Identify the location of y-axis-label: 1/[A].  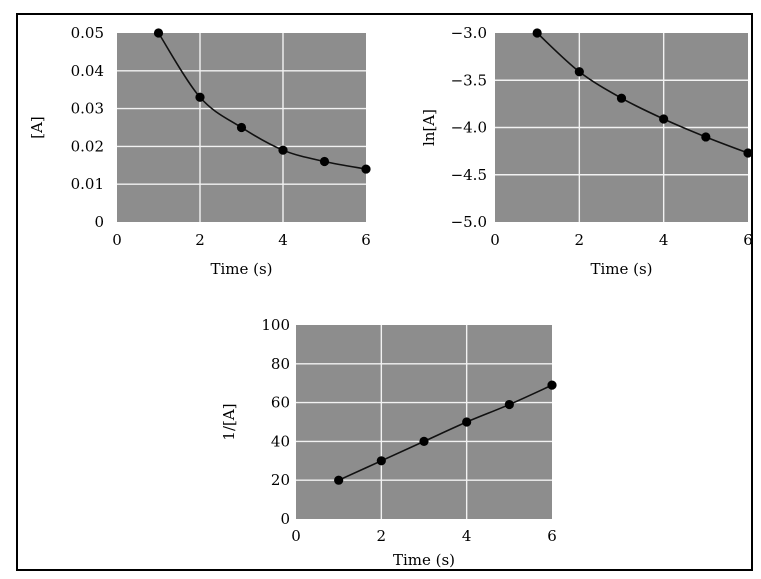
(229, 421).